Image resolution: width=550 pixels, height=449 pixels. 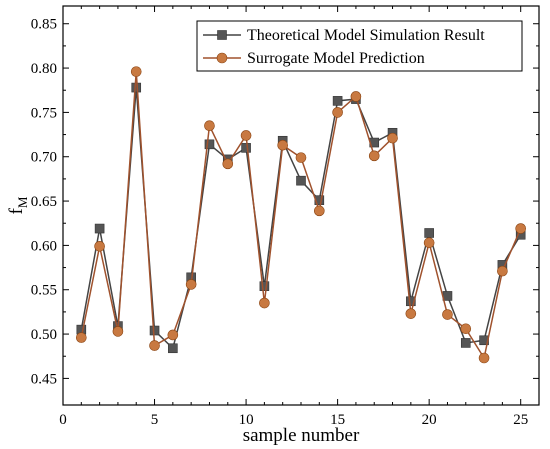 I want to click on y-tick-label: 0.45, so click(x=44, y=379).